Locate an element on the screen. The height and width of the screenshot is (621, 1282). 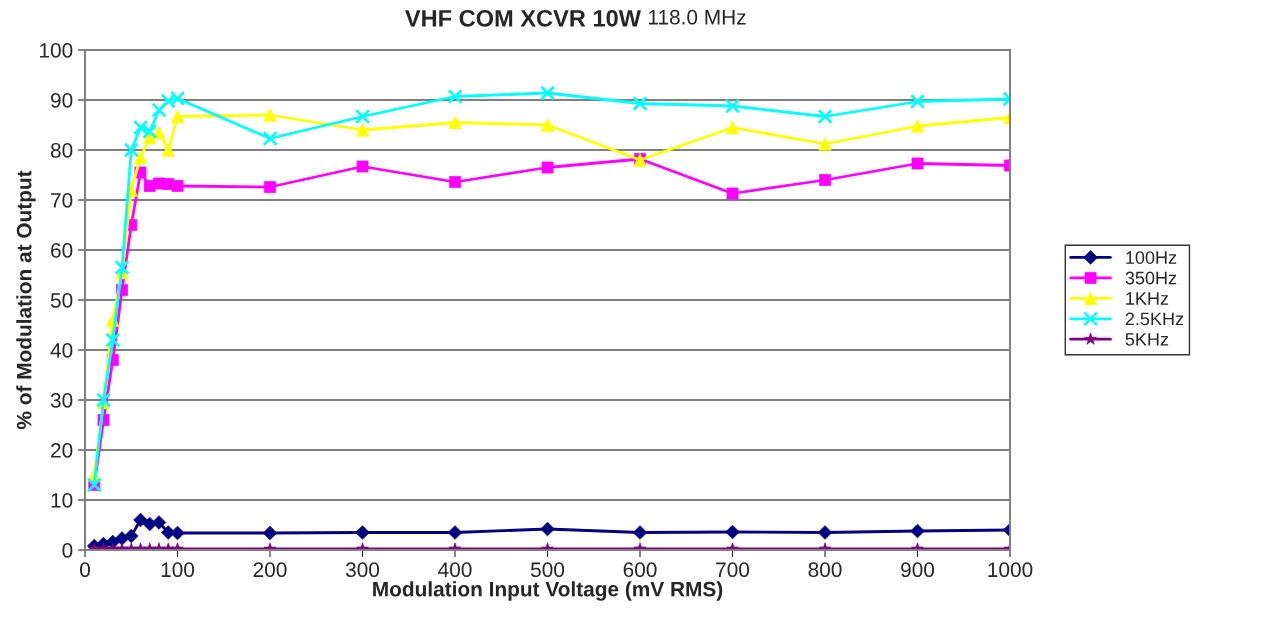
x-tick-label: 200 is located at coordinates (270, 570).